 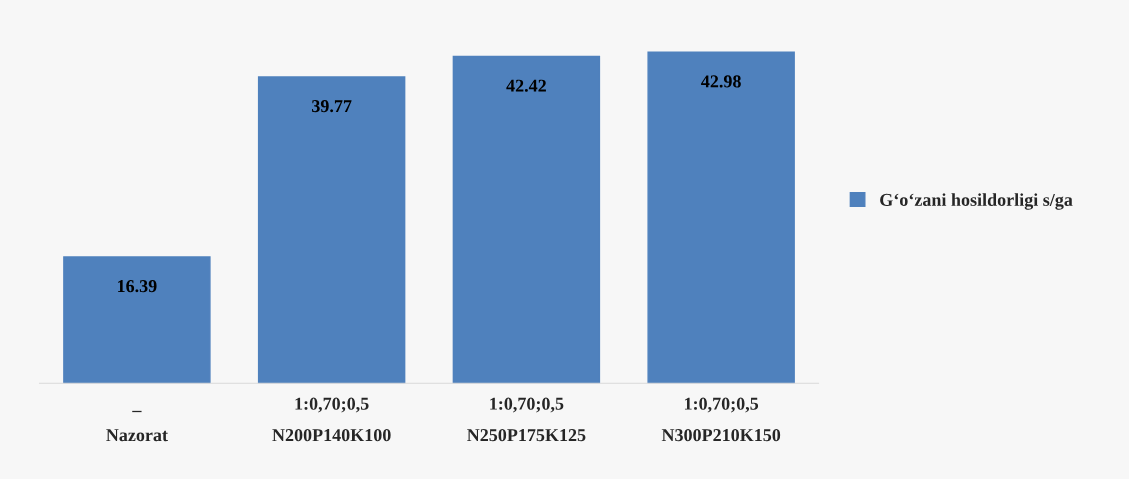 What do you see at coordinates (526, 85) in the screenshot?
I see `data-label: 42.42` at bounding box center [526, 85].